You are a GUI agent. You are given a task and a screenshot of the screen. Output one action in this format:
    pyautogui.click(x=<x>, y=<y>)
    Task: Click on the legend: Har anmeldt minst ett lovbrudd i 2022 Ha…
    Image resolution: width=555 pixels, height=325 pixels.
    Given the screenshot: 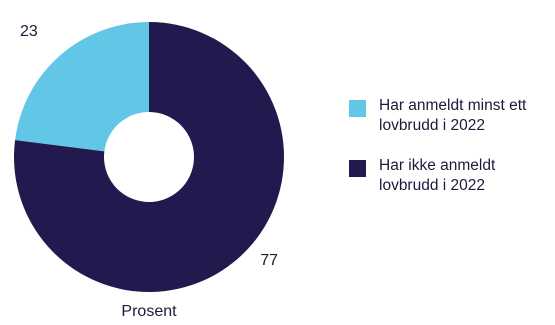 What is the action you would take?
    pyautogui.click(x=451, y=156)
    